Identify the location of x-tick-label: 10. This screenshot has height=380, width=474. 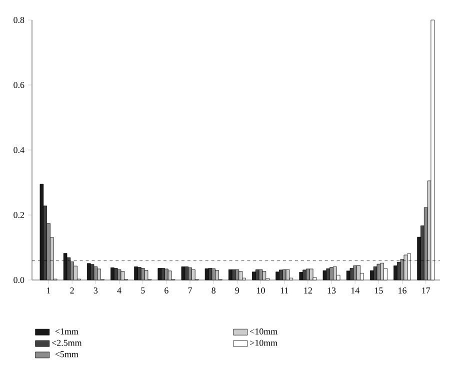
(261, 291).